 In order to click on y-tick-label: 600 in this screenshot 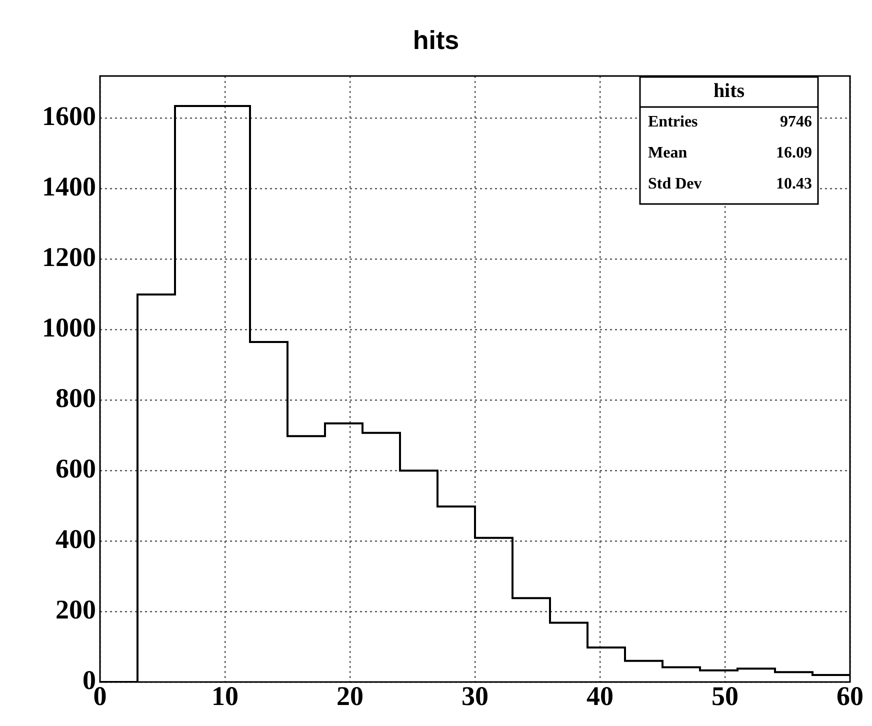, I will do `click(76, 469)`.